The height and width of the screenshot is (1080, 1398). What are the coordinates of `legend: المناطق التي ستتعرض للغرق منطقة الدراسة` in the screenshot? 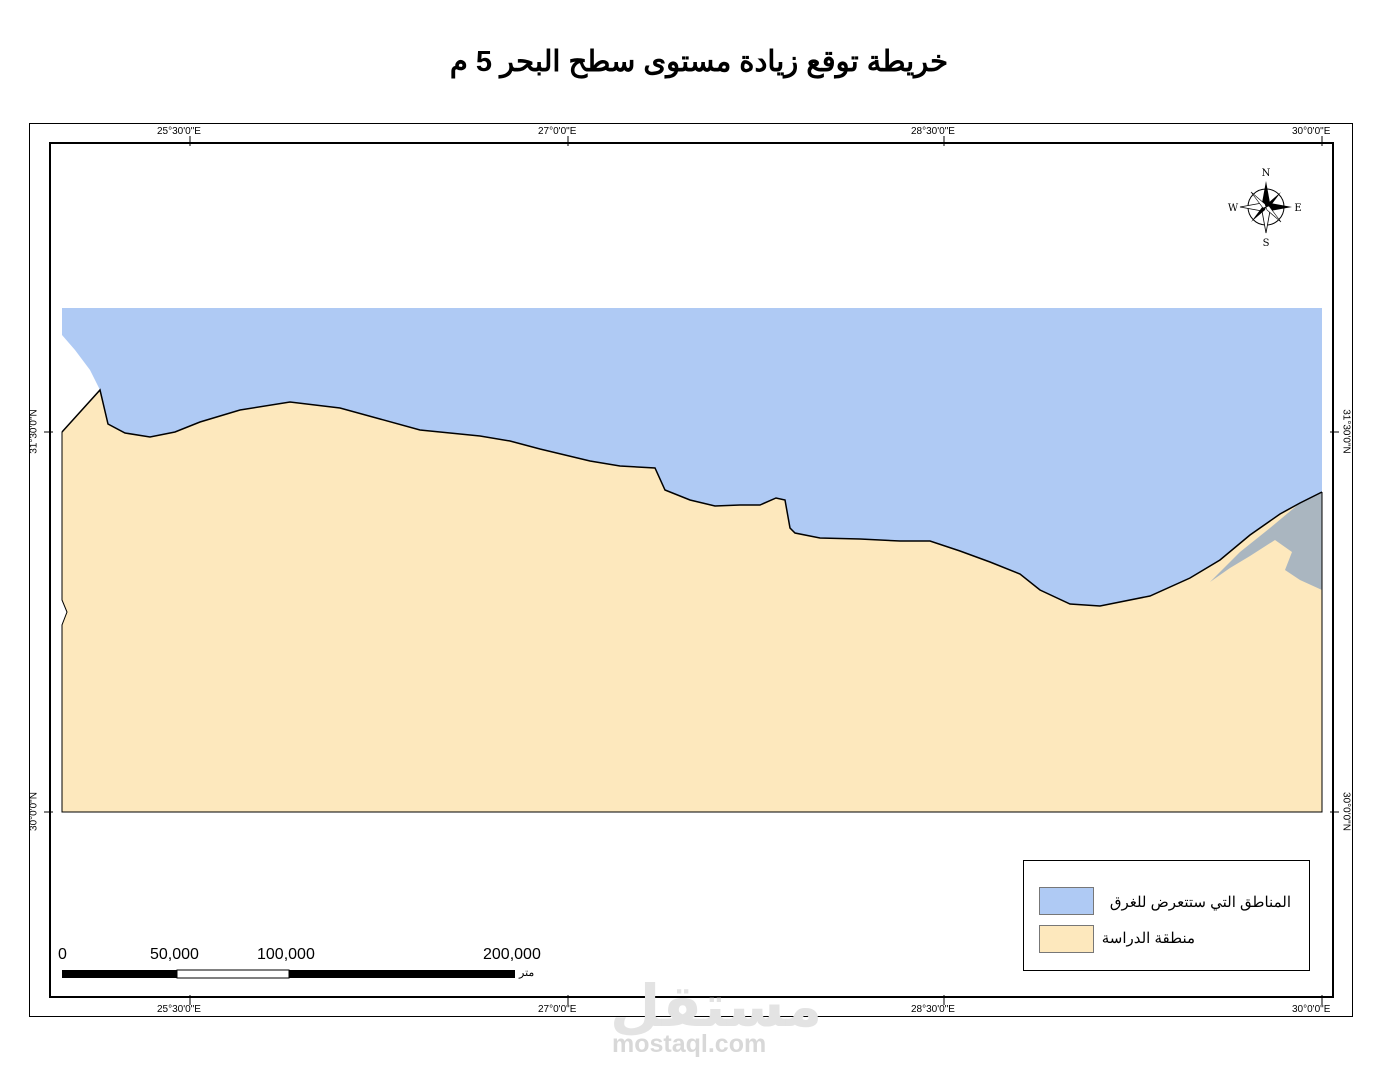 It's located at (1166, 915).